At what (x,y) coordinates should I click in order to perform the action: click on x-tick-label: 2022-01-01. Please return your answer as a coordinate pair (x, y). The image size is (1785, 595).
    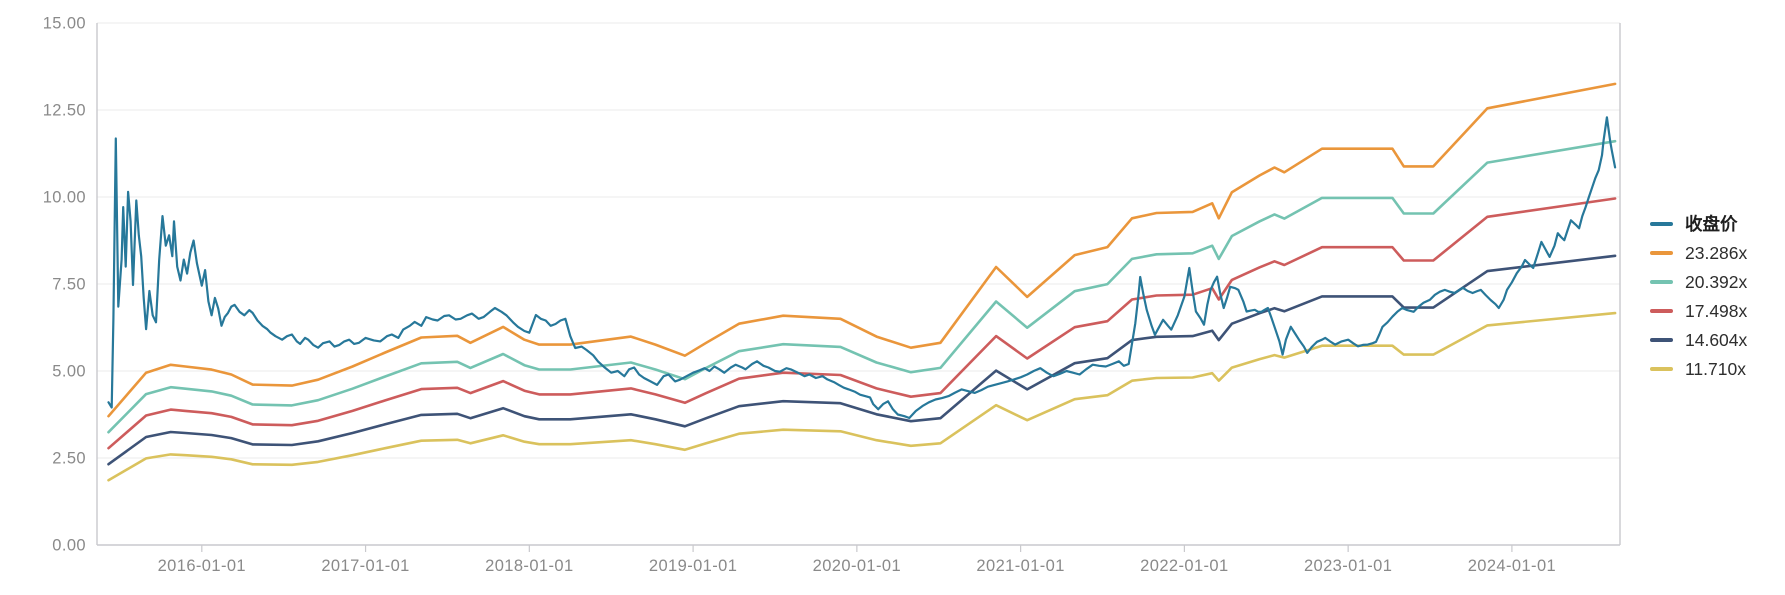
    Looking at the image, I should click on (1184, 566).